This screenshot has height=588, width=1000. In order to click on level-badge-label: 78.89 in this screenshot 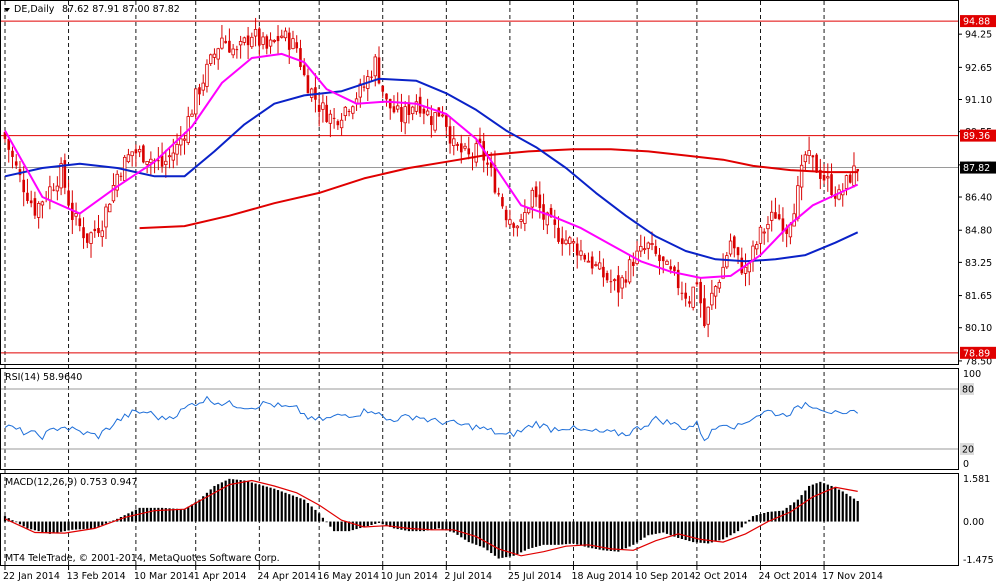, I will do `click(976, 353)`.